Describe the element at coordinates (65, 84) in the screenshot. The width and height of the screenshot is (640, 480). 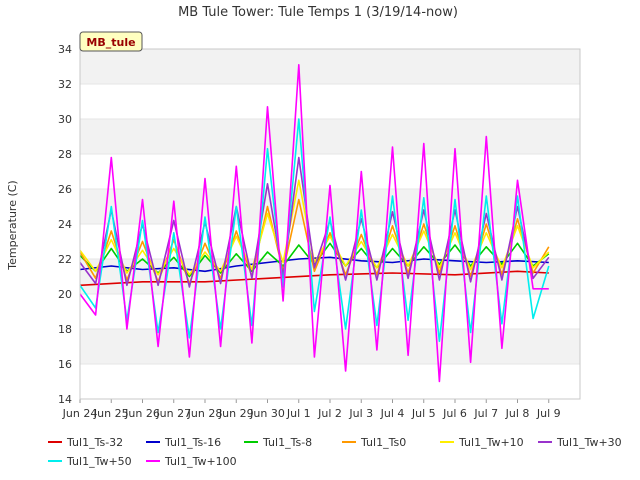
I see `y-tick-label: 32` at that location.